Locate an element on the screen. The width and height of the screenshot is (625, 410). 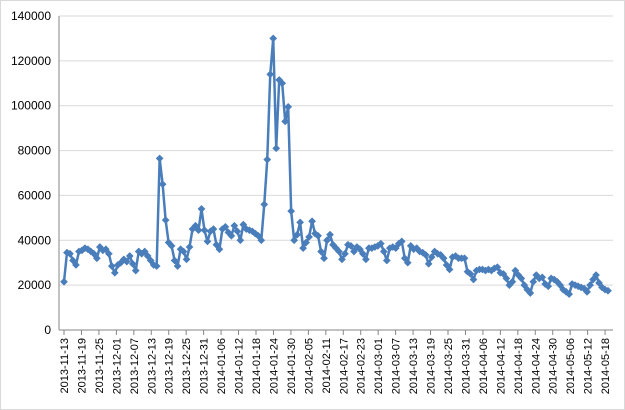
x-tick-label: 2013-11-13 is located at coordinates (65, 365).